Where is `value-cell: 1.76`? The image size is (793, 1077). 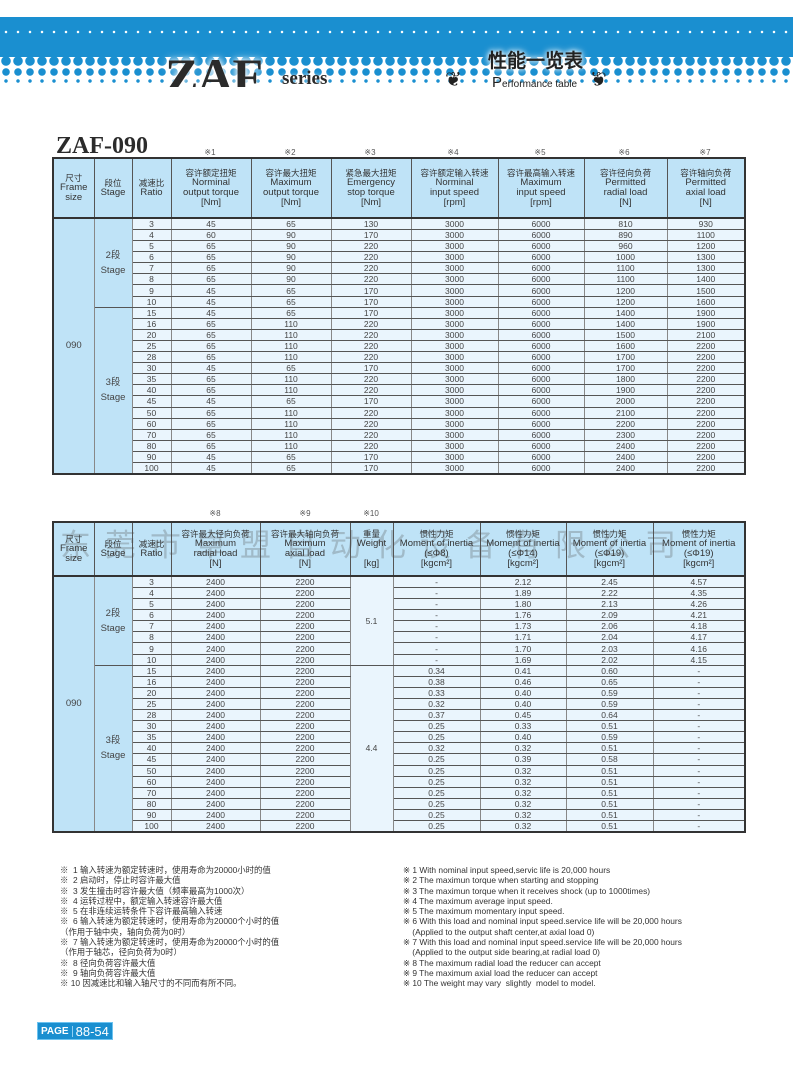
value-cell: 1.76 is located at coordinates (523, 615).